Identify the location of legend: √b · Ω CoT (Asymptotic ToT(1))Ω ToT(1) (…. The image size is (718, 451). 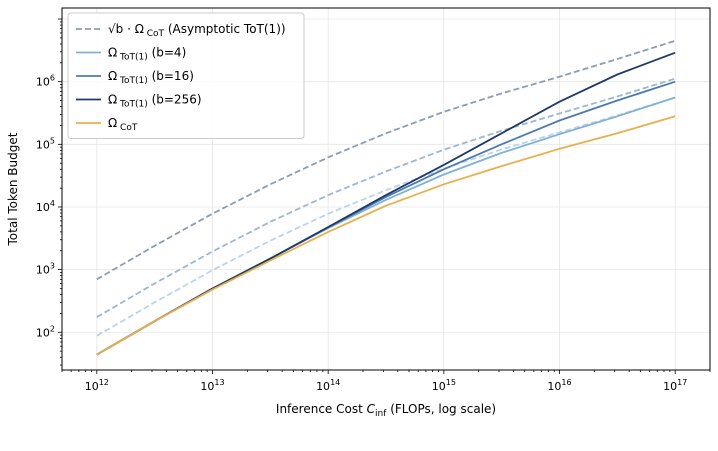
(186, 75).